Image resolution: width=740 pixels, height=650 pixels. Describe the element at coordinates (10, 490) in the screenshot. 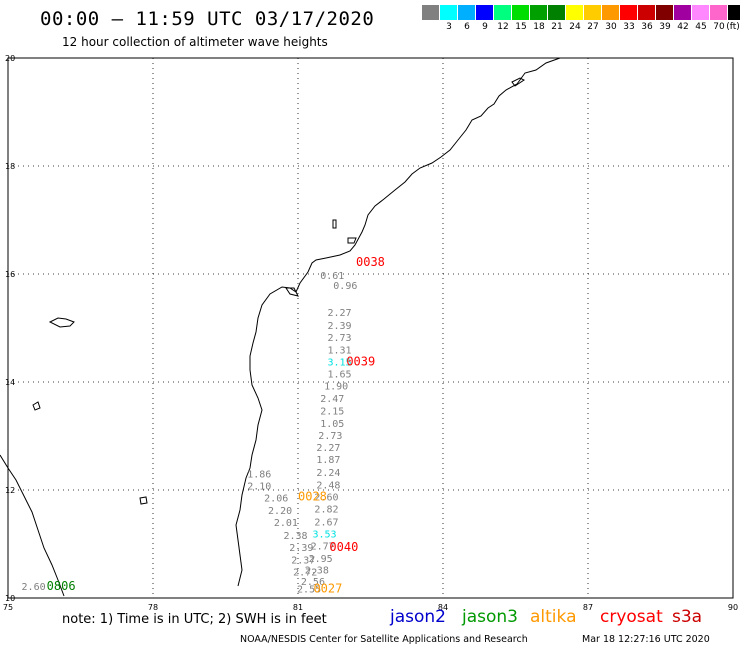

I see `lat-tick-label: 12` at that location.